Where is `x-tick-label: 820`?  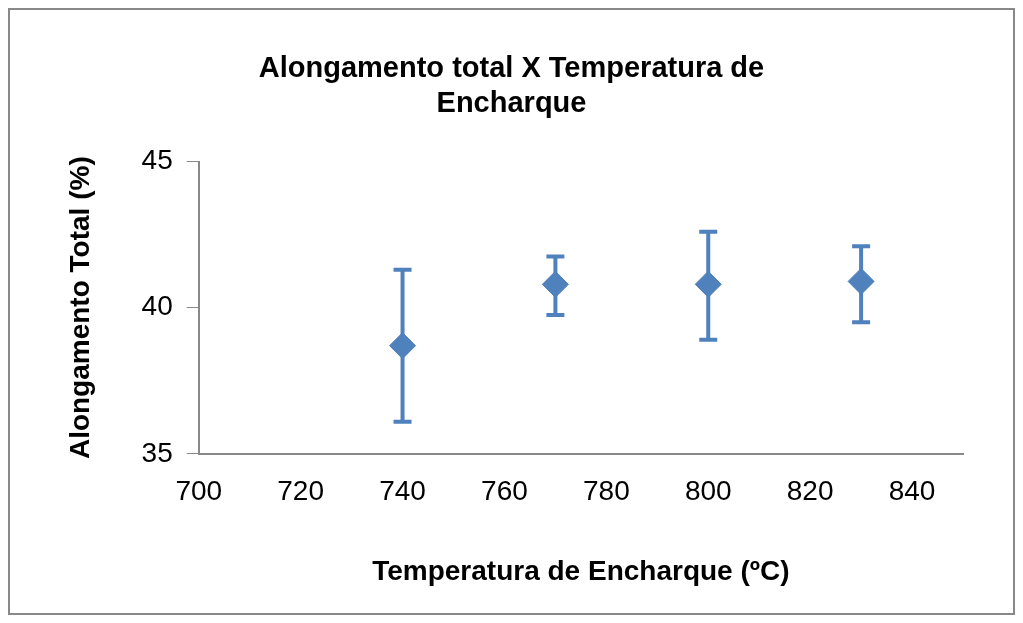 x-tick-label: 820 is located at coordinates (810, 491).